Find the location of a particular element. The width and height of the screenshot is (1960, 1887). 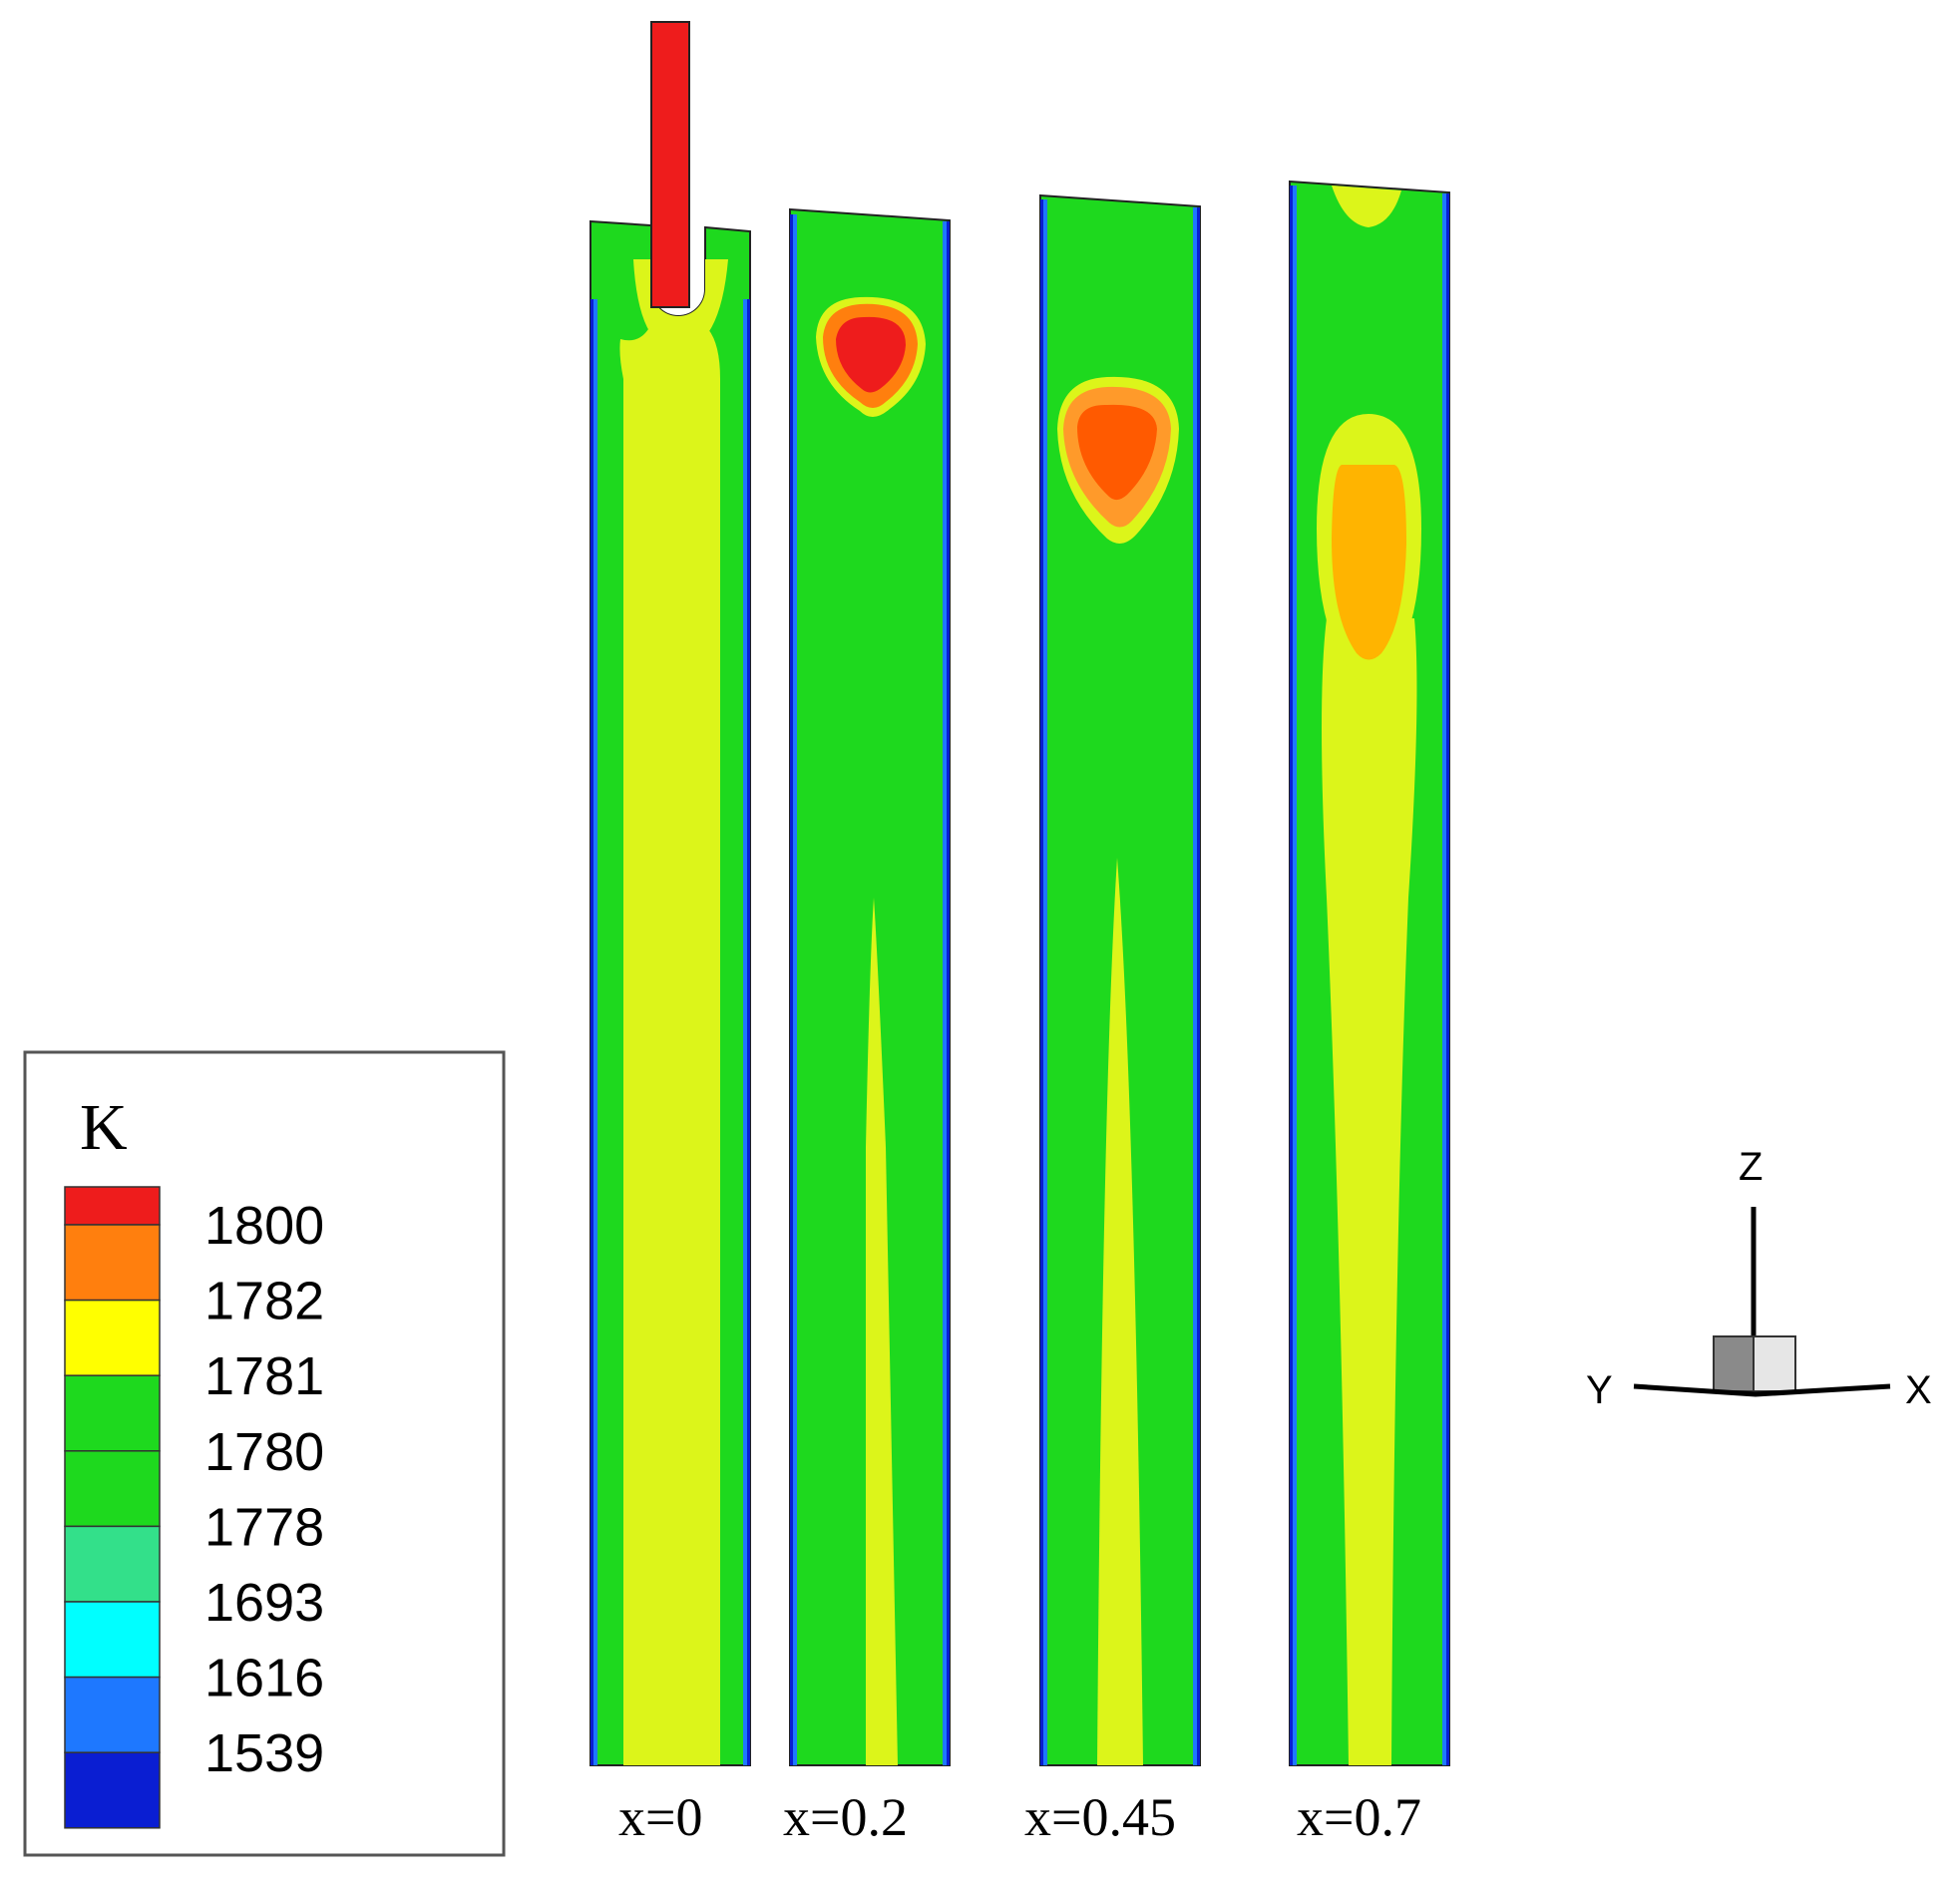

slice-x07-warm-core is located at coordinates (1369, 562).